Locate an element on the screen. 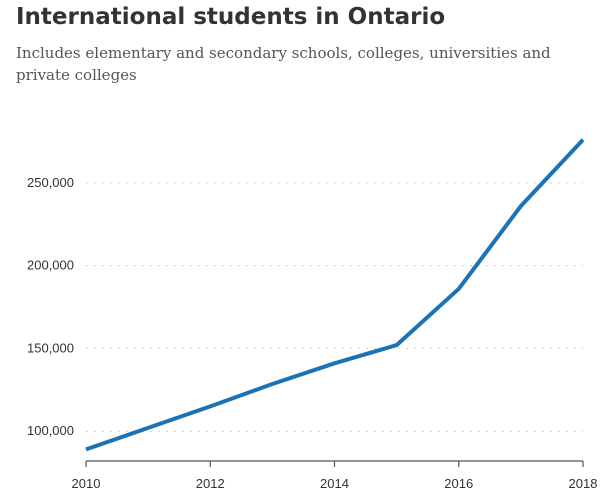 The height and width of the screenshot is (500, 610). chart-title: International students in Ontario is located at coordinates (231, 17).